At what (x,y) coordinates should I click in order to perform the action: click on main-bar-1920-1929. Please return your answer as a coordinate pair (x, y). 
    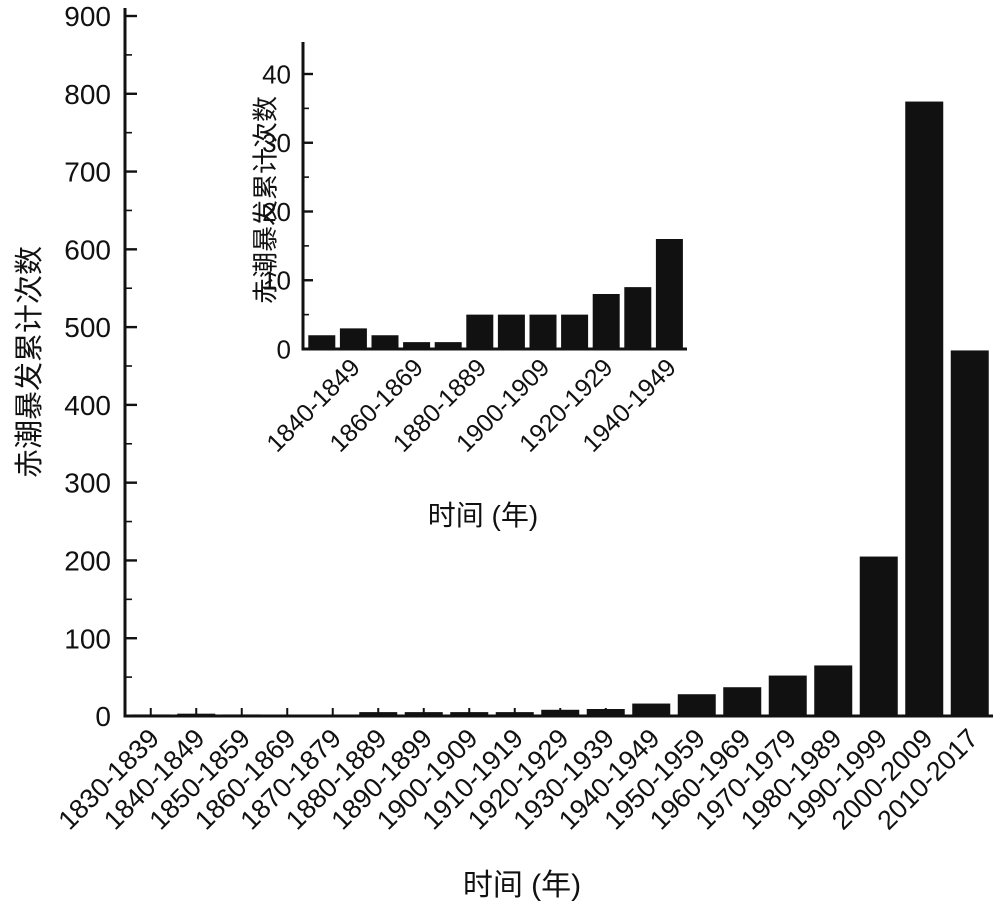
    Looking at the image, I should click on (560, 712).